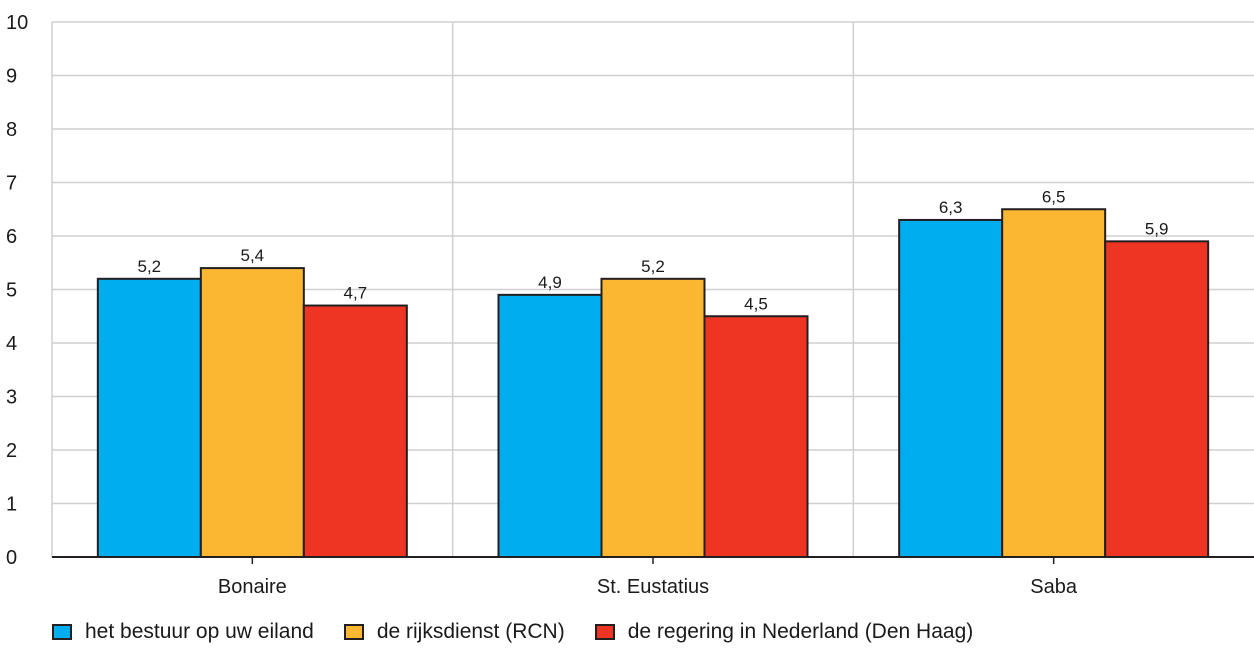 This screenshot has height=653, width=1254. What do you see at coordinates (11, 505) in the screenshot?
I see `y-tick-label: 1` at bounding box center [11, 505].